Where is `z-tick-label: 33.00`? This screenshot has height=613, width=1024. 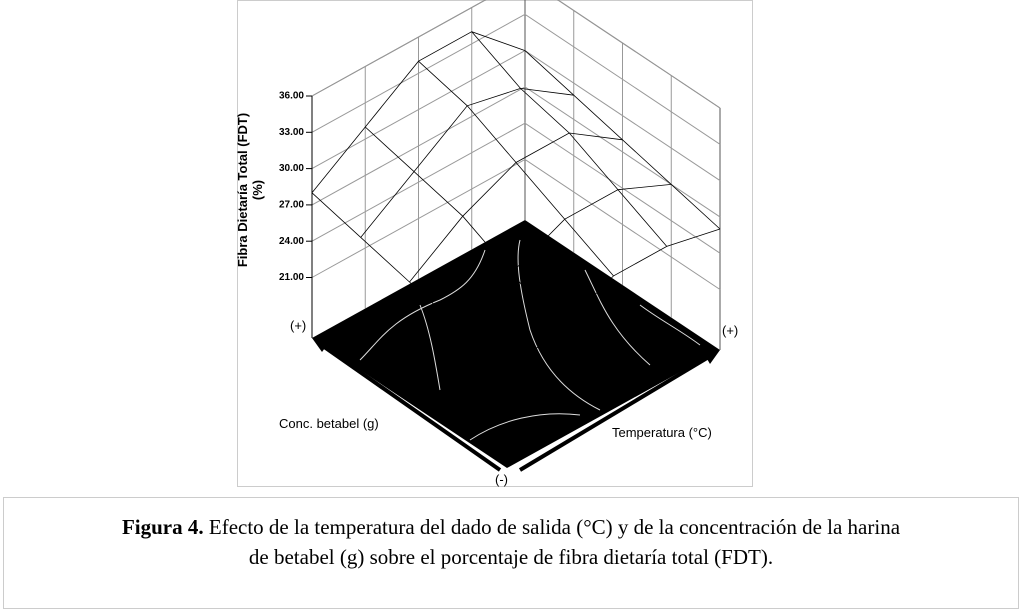 z-tick-label: 33.00 is located at coordinates (291, 132).